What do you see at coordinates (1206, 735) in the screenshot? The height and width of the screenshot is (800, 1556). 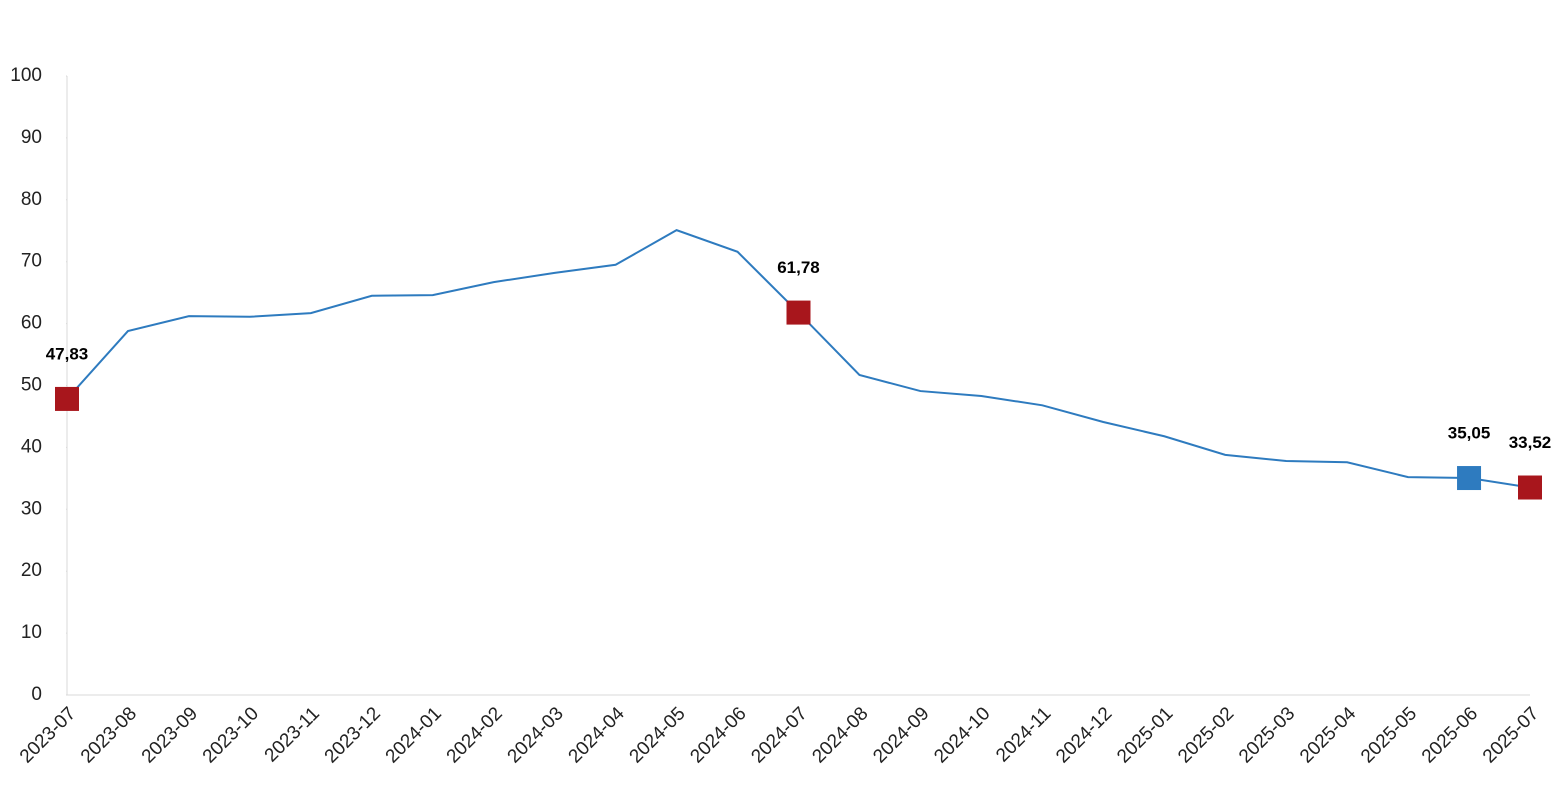 I see `x-tick-label: 2025-02` at bounding box center [1206, 735].